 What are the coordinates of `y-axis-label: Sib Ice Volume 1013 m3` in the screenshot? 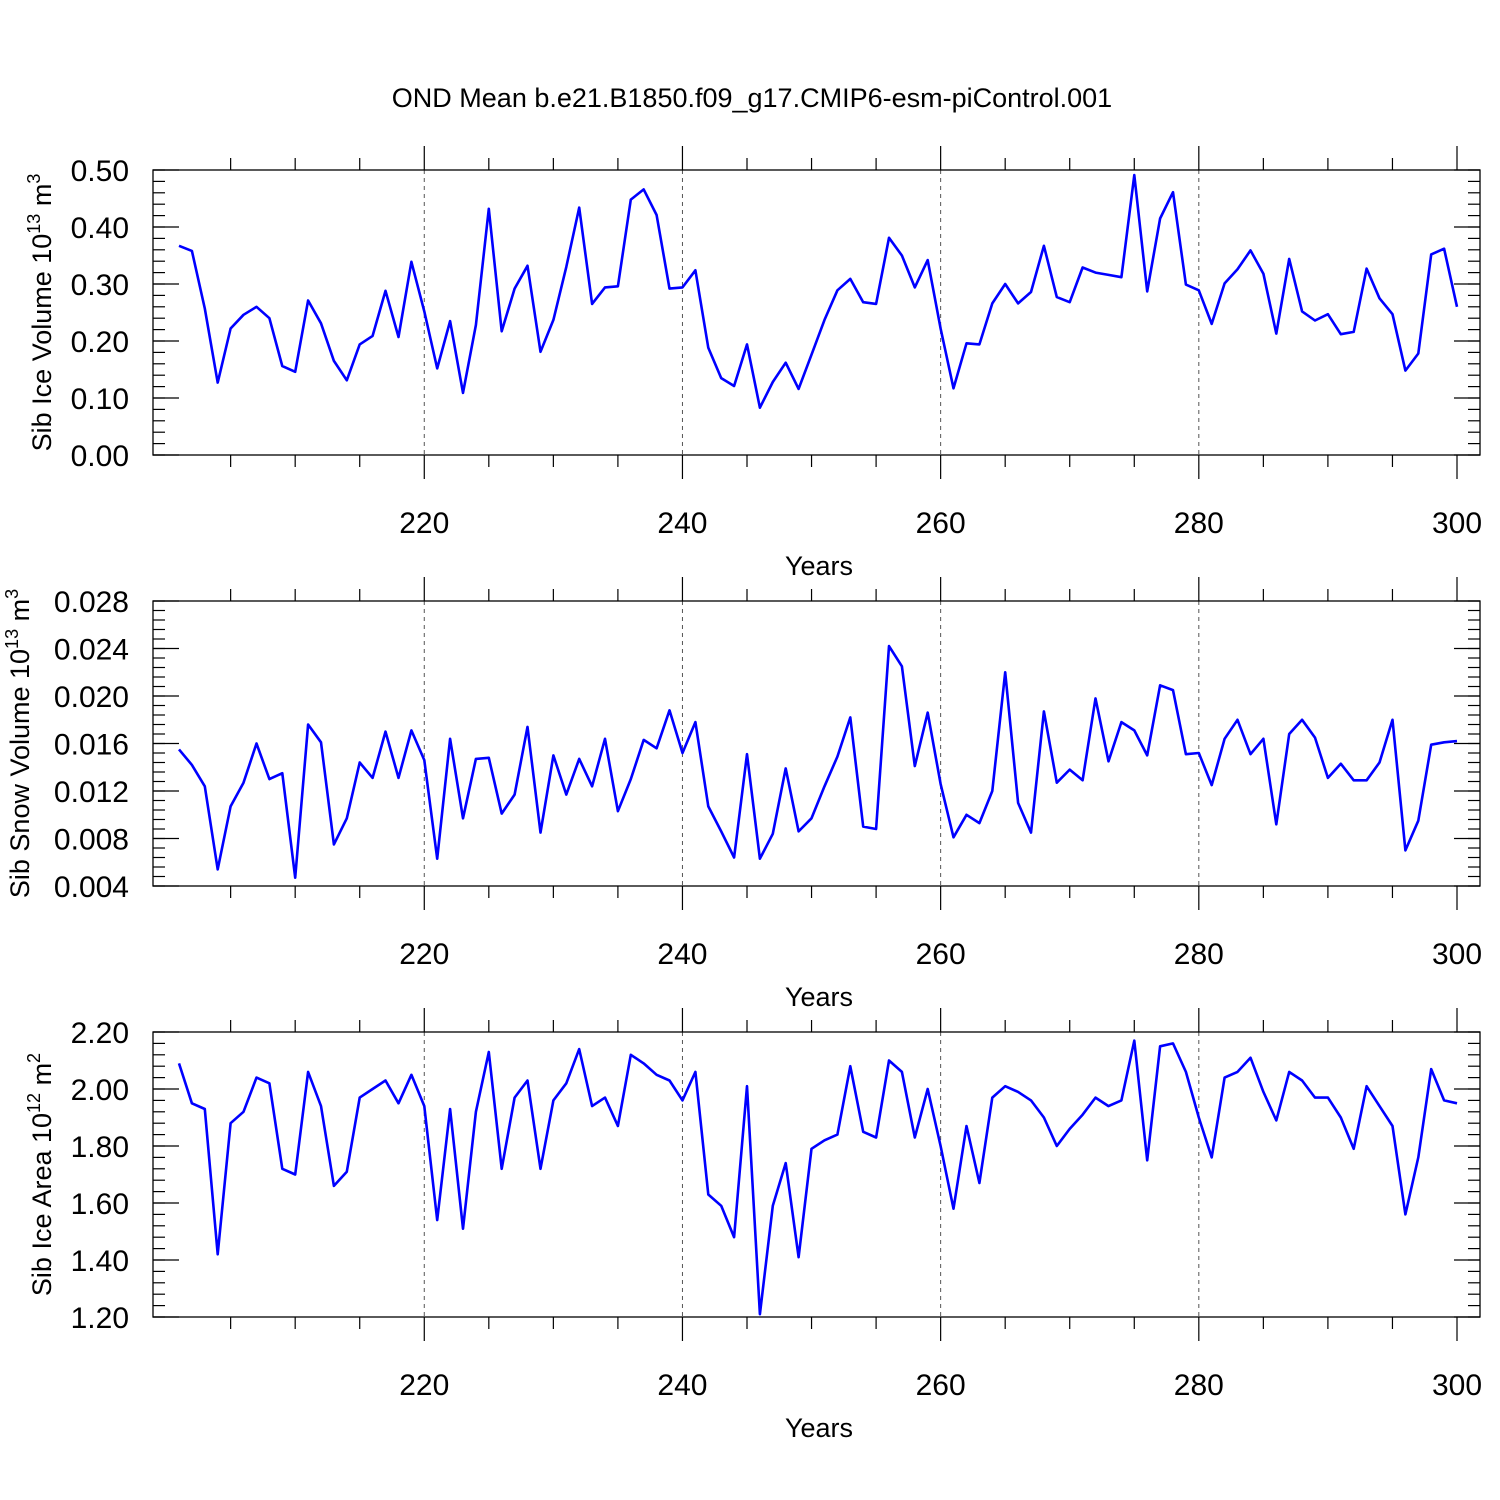 It's located at (40, 313).